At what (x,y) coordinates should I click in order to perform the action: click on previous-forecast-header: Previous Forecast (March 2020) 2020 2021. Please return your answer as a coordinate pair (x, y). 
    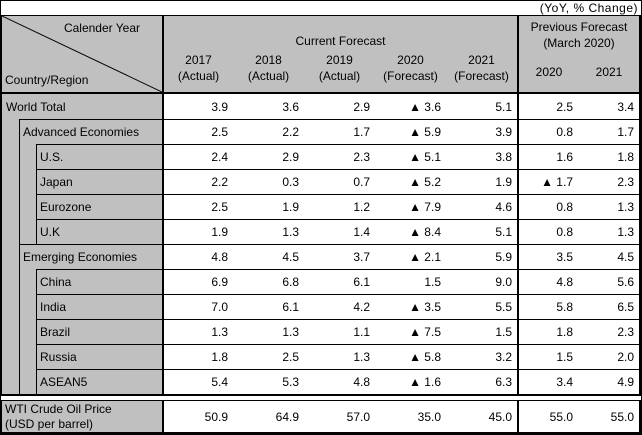
    Looking at the image, I should click on (578, 55).